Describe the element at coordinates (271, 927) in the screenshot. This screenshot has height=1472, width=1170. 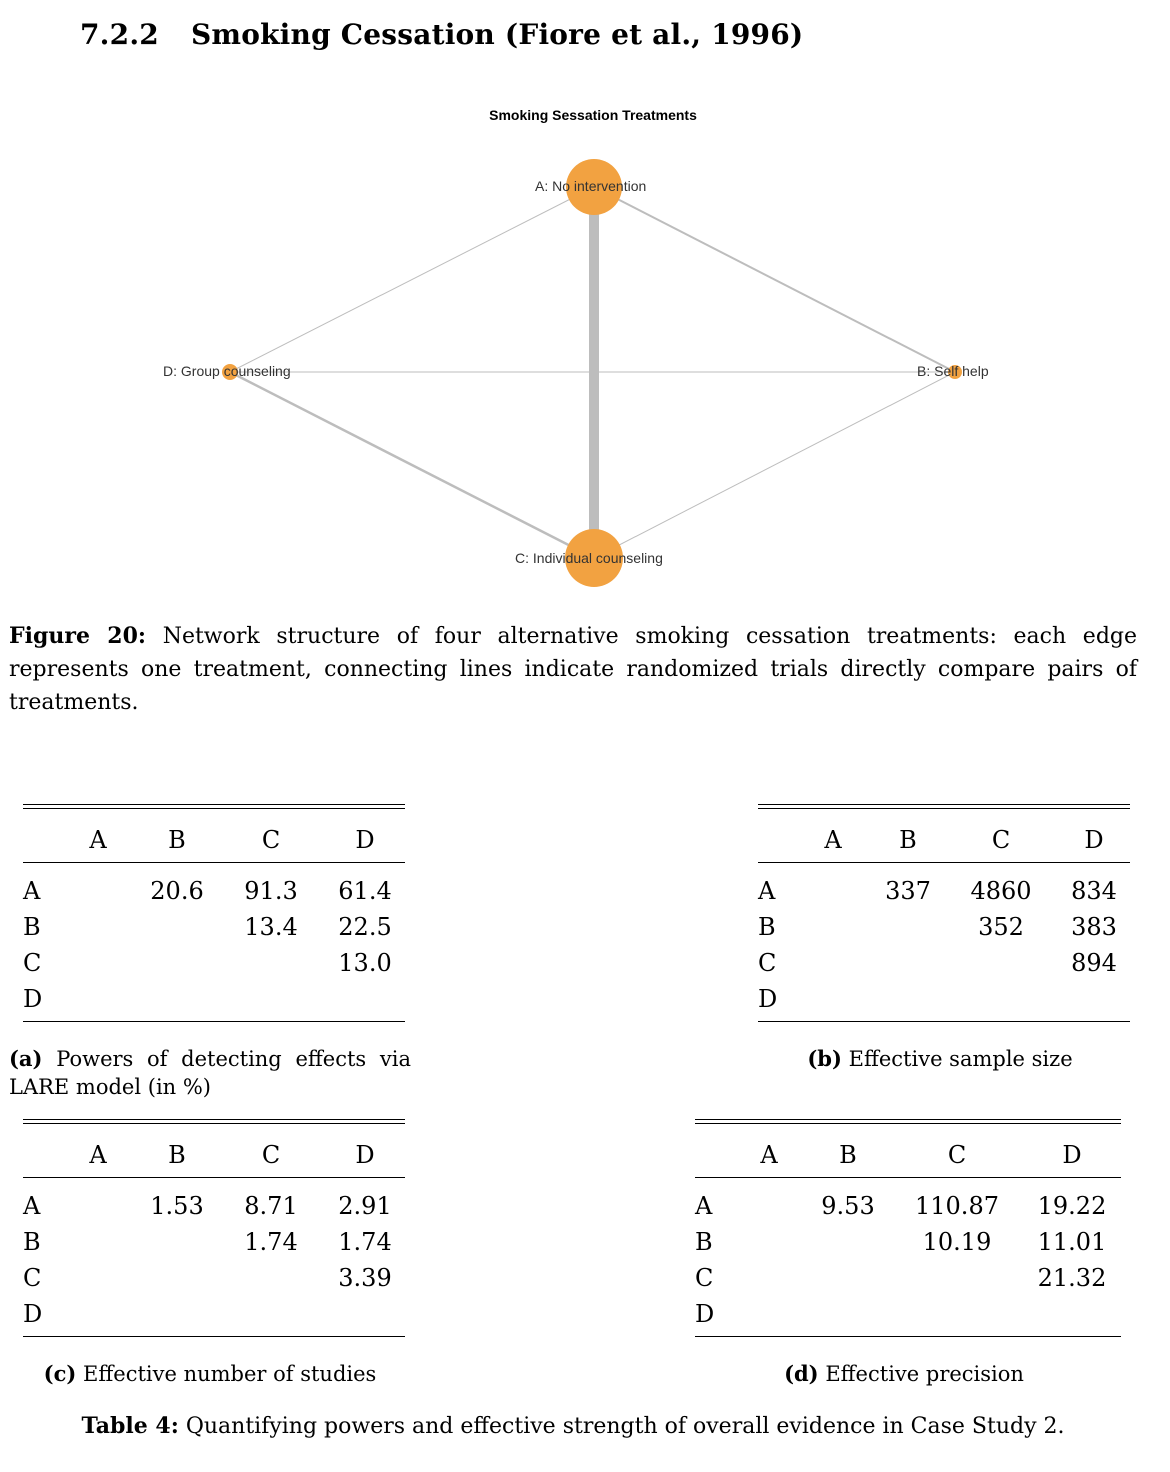
I see `table-cell: 13.4` at that location.